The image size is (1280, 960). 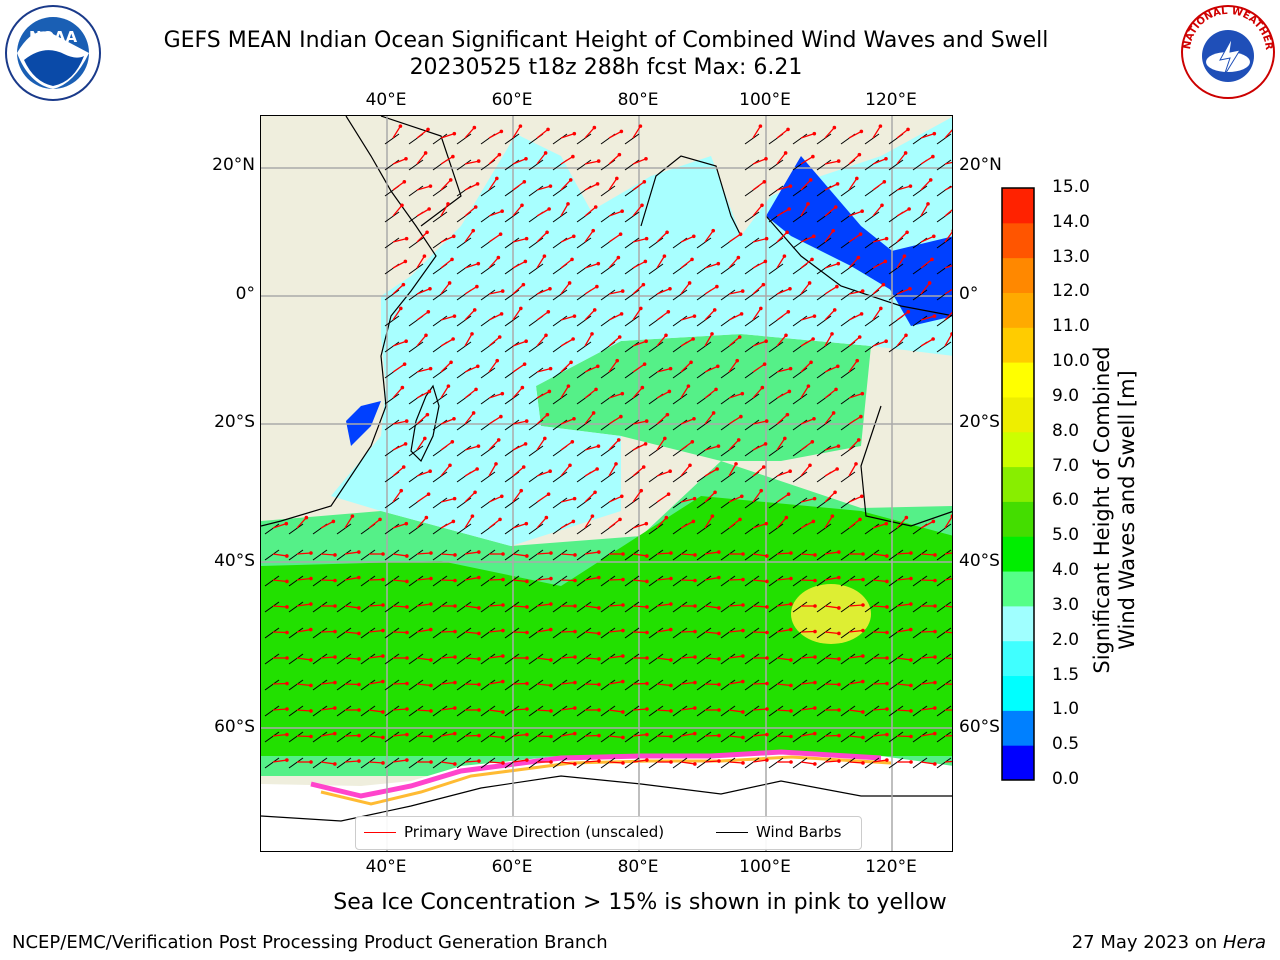 I want to click on wave-band-high, so click(x=606, y=626).